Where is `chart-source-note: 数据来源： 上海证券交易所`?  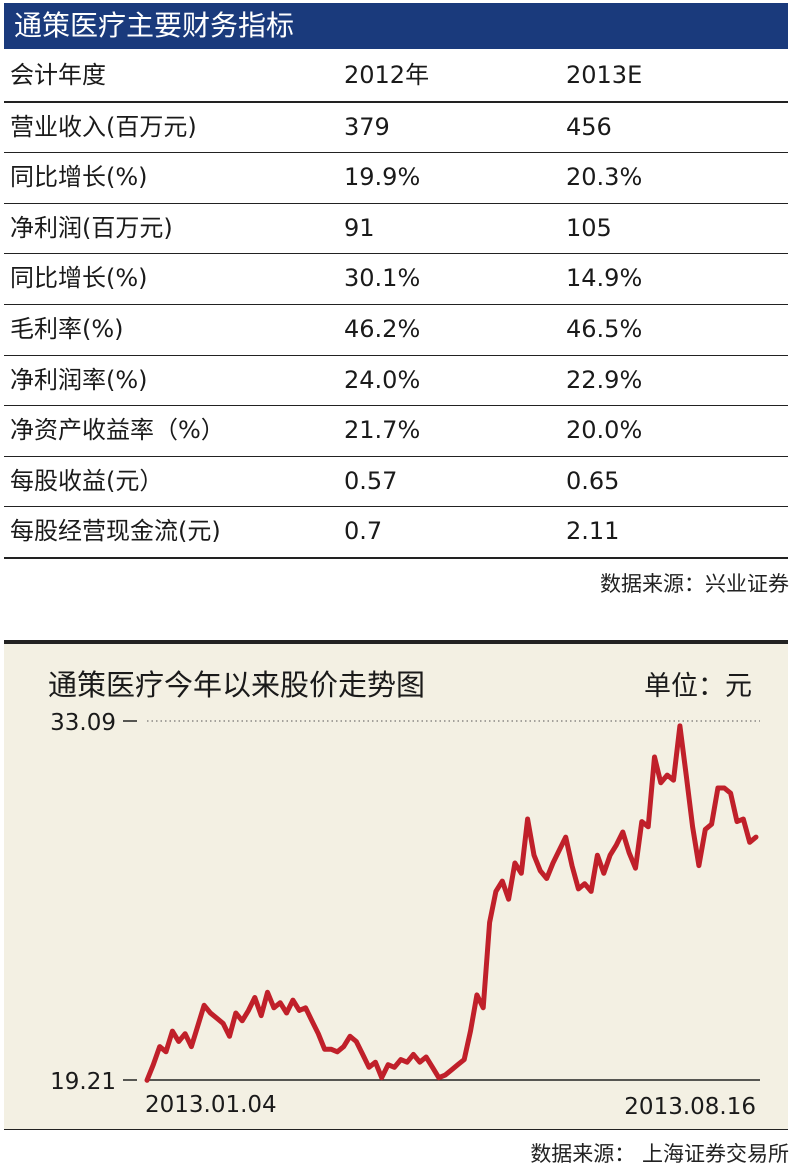 chart-source-note: 数据来源： 上海证券交易所 is located at coordinates (659, 1154).